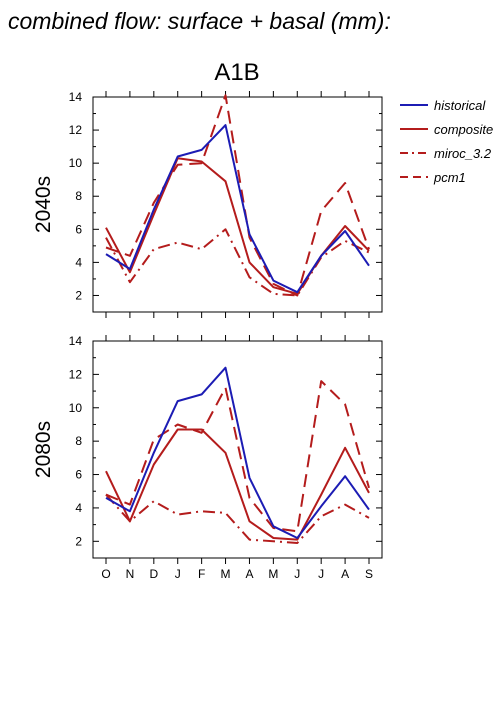 Image resolution: width=501 pixels, height=709 pixels. Describe the element at coordinates (43, 204) in the screenshot. I see `panel-label: 2040s` at that location.